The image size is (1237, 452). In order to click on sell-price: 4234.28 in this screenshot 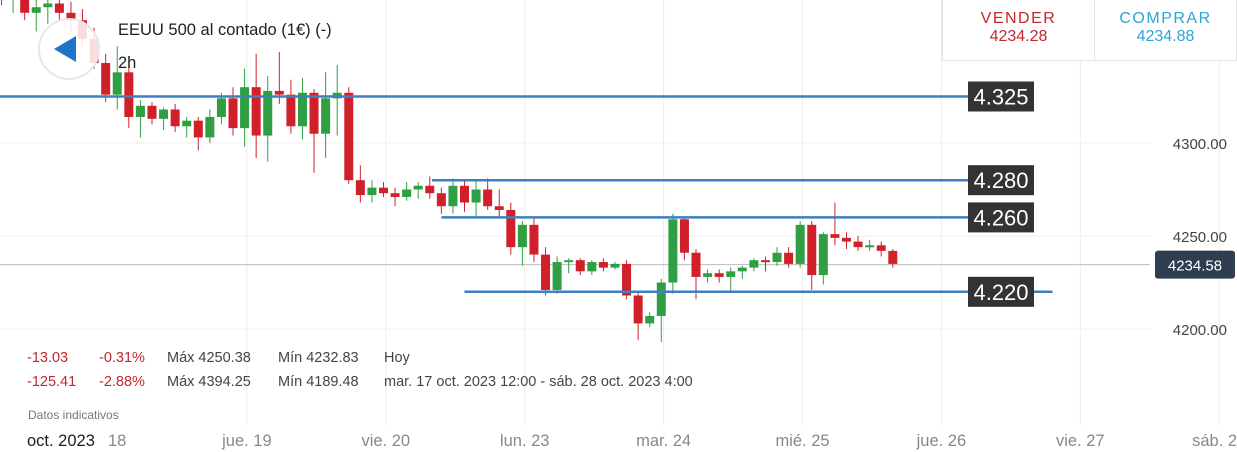, I will do `click(1018, 36)`.